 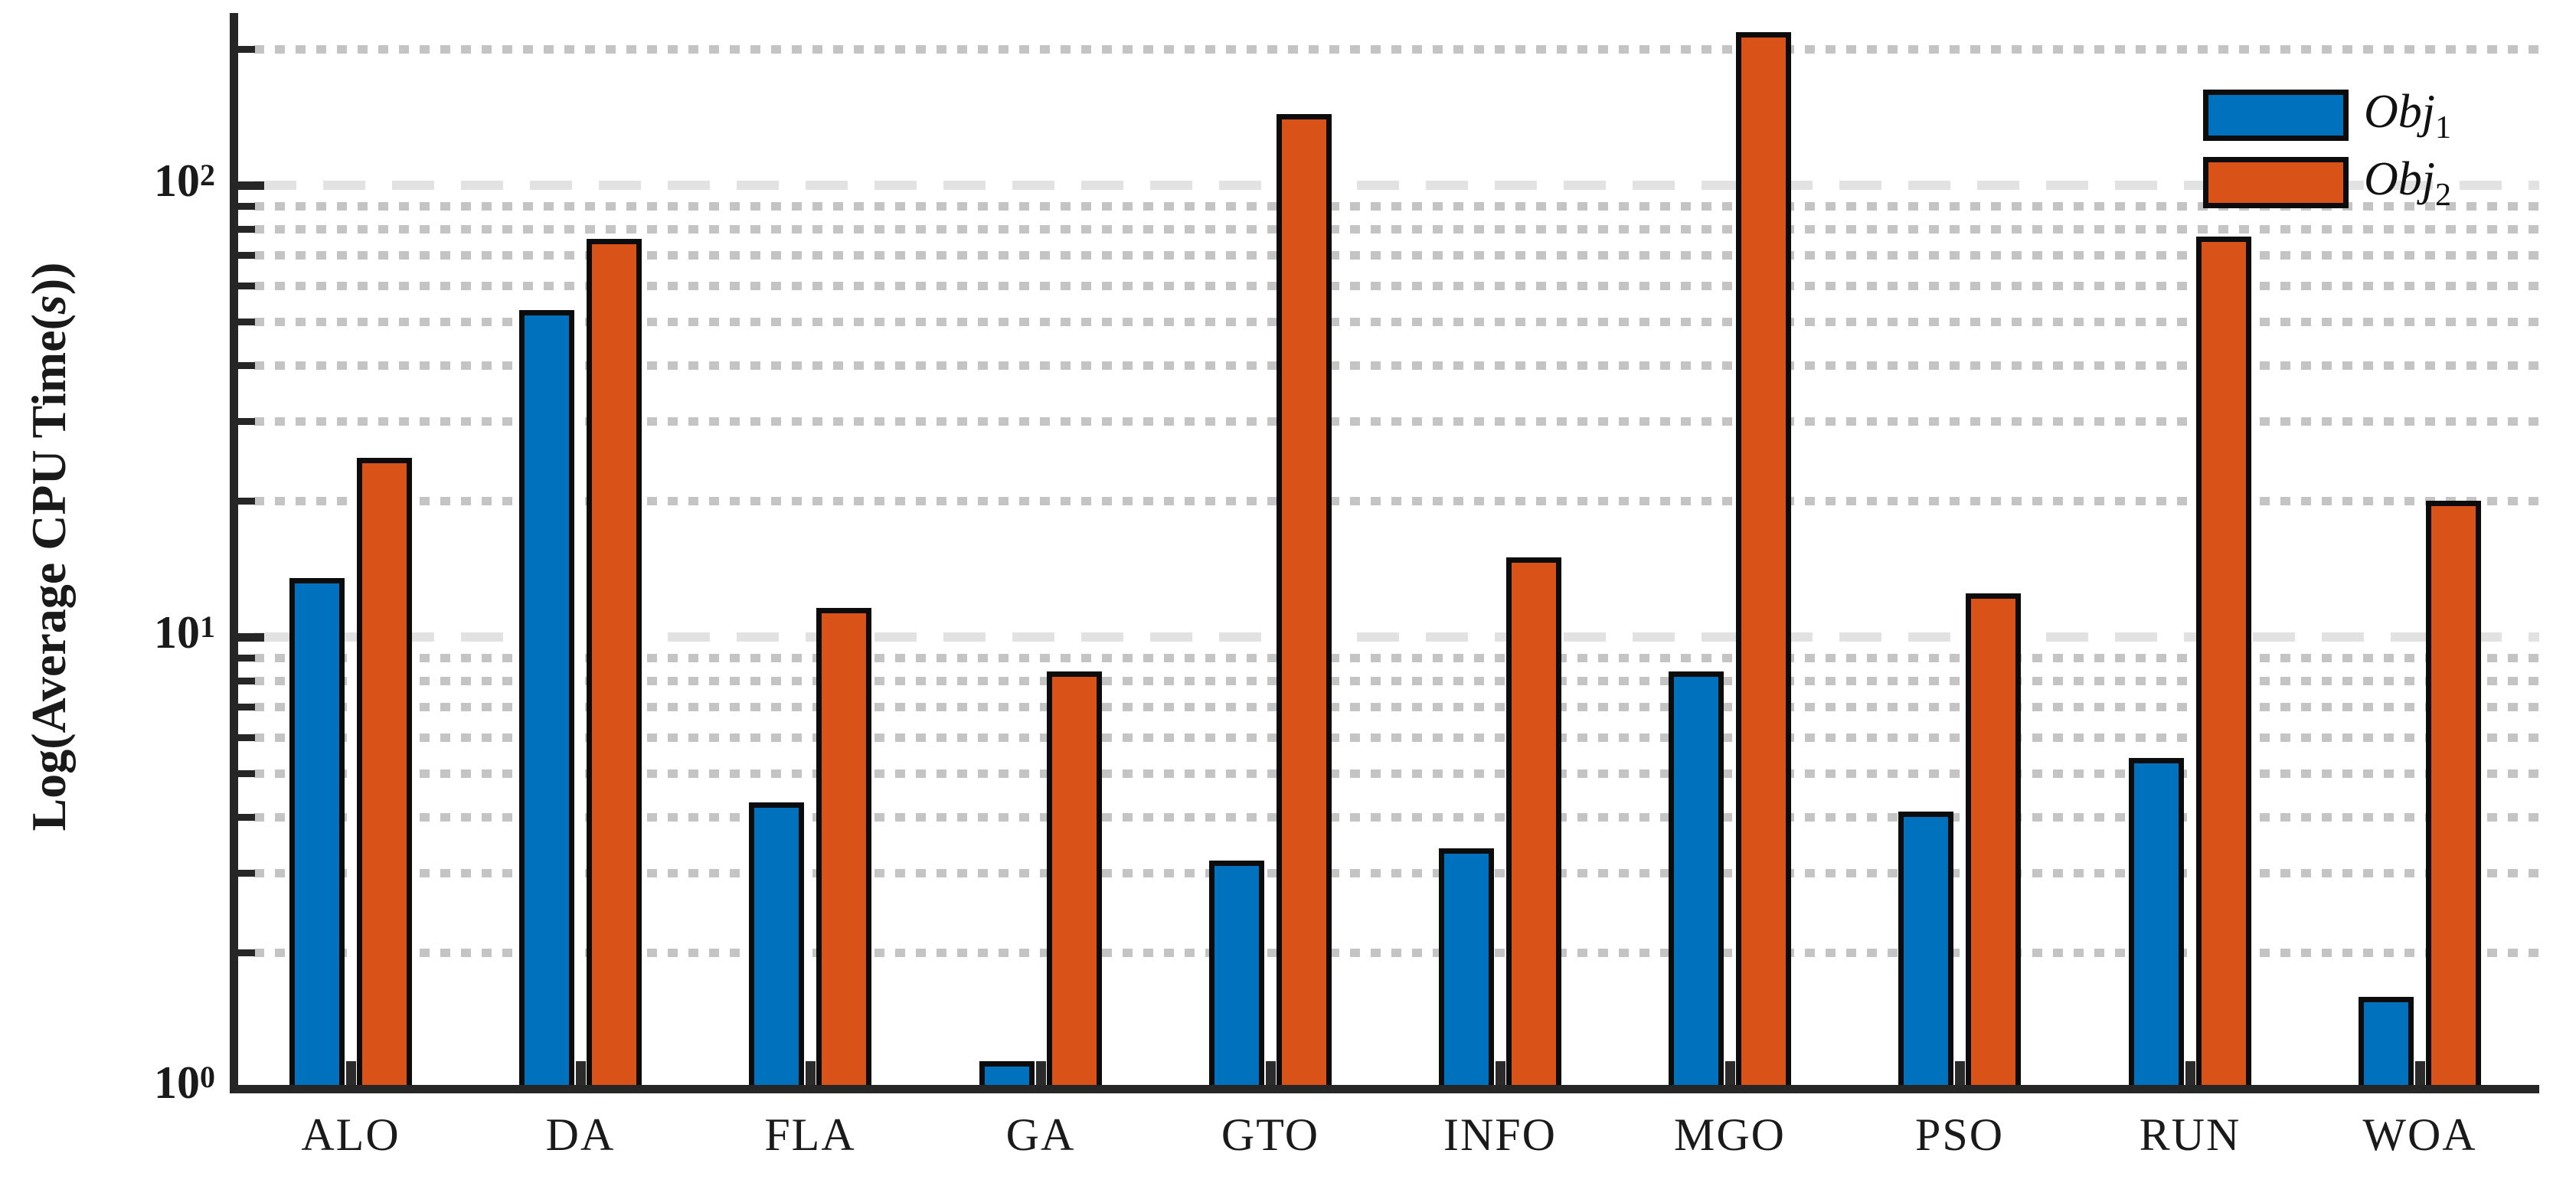 I want to click on y-axis-label-text: Log(Average CPU Time(, so click(x=48, y=572).